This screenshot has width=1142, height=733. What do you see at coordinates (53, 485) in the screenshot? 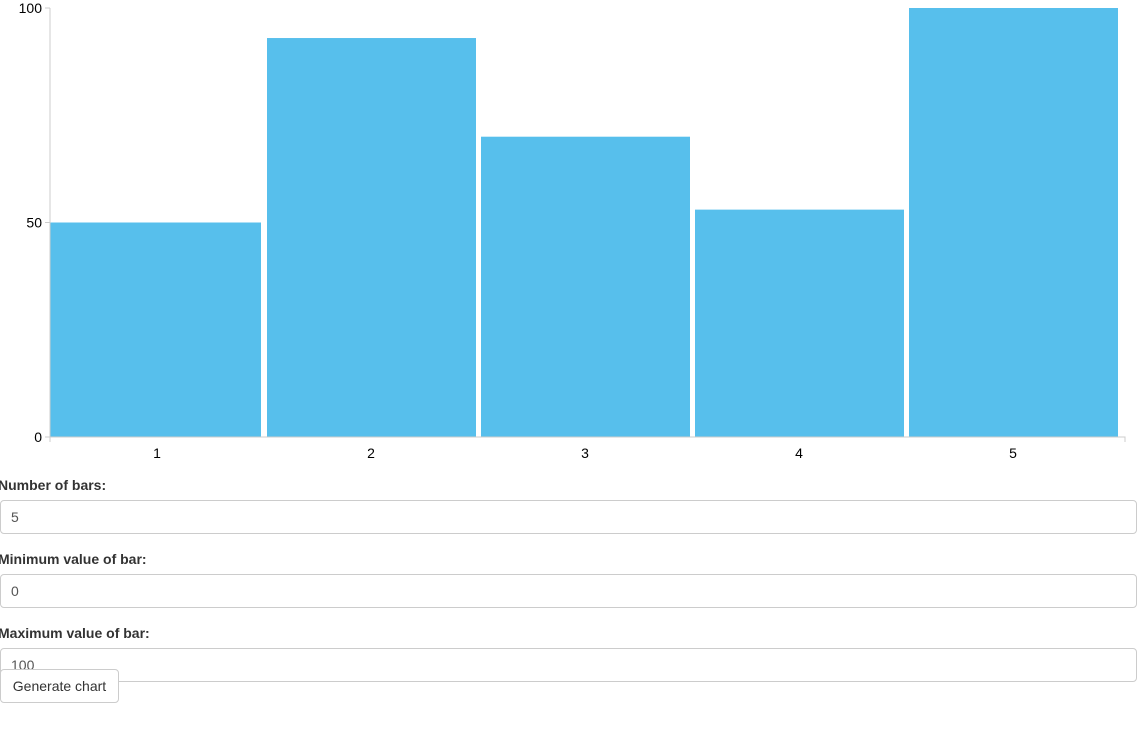
I see `number-of-bars-label: Number of bars:` at bounding box center [53, 485].